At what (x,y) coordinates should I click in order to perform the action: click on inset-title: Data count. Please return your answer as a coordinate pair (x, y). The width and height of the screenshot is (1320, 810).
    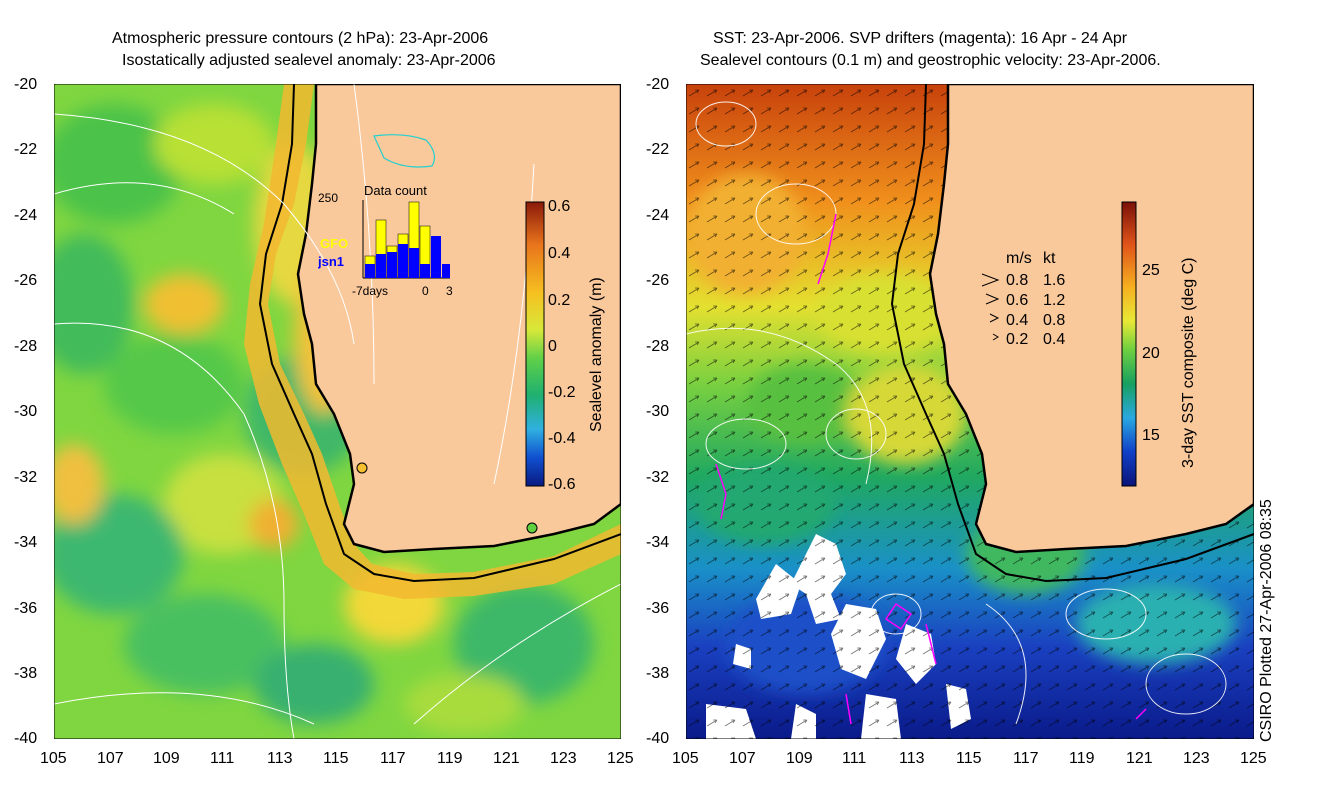
    Looking at the image, I should click on (395, 190).